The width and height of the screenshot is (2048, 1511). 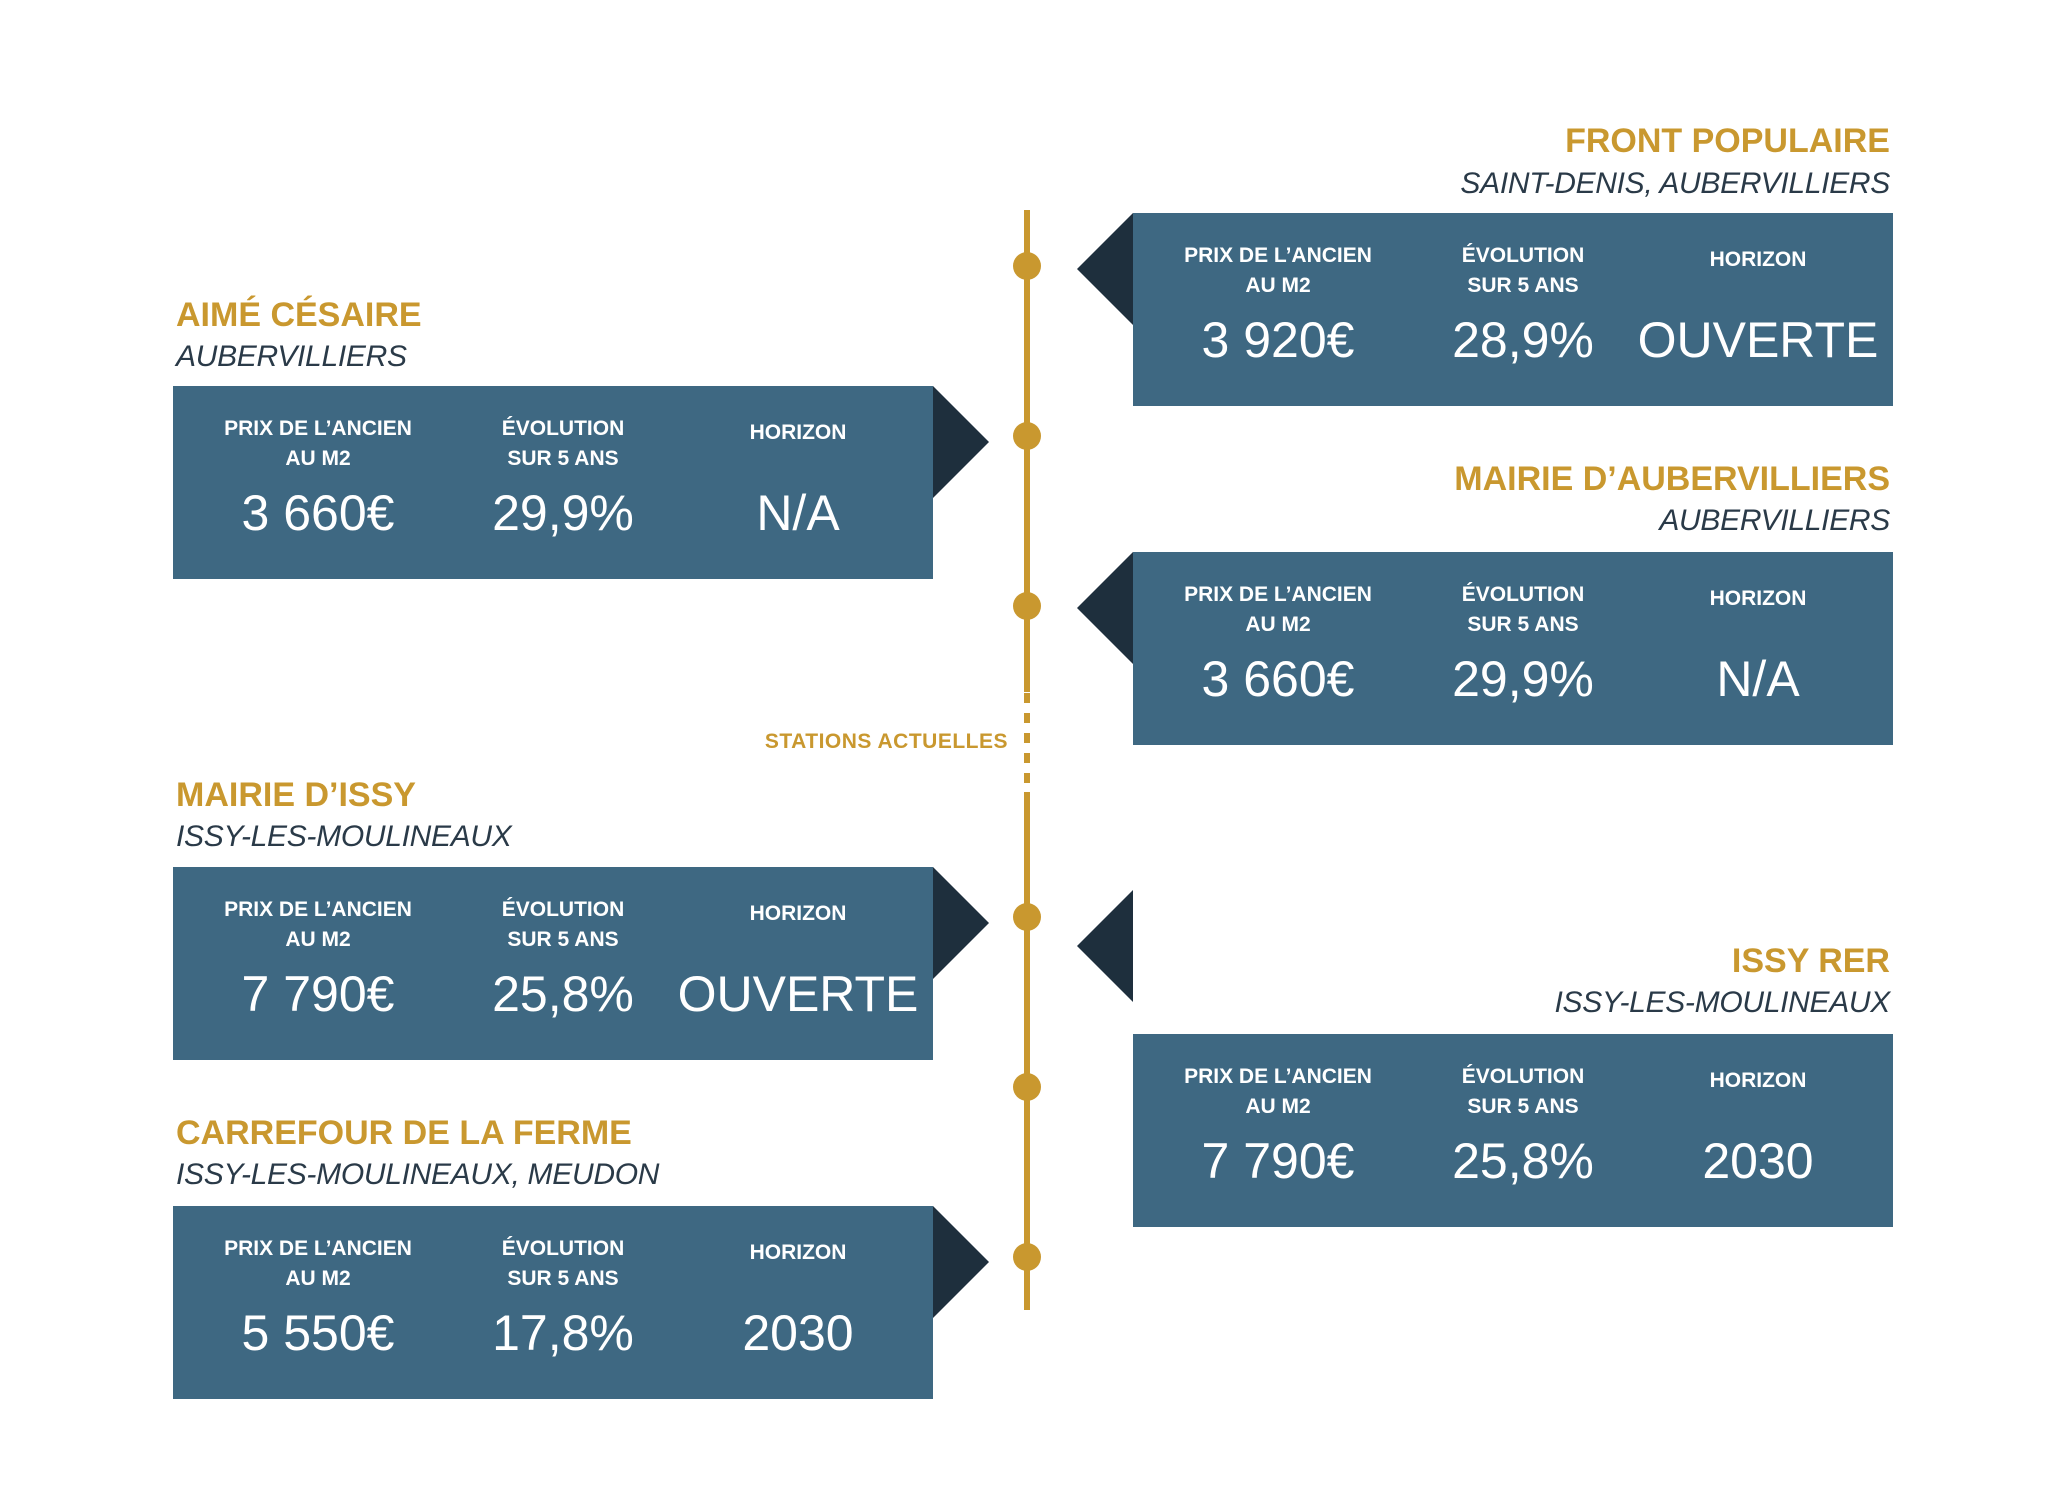 What do you see at coordinates (404, 1133) in the screenshot?
I see `station-name: CARREFOUR DE LA FERME` at bounding box center [404, 1133].